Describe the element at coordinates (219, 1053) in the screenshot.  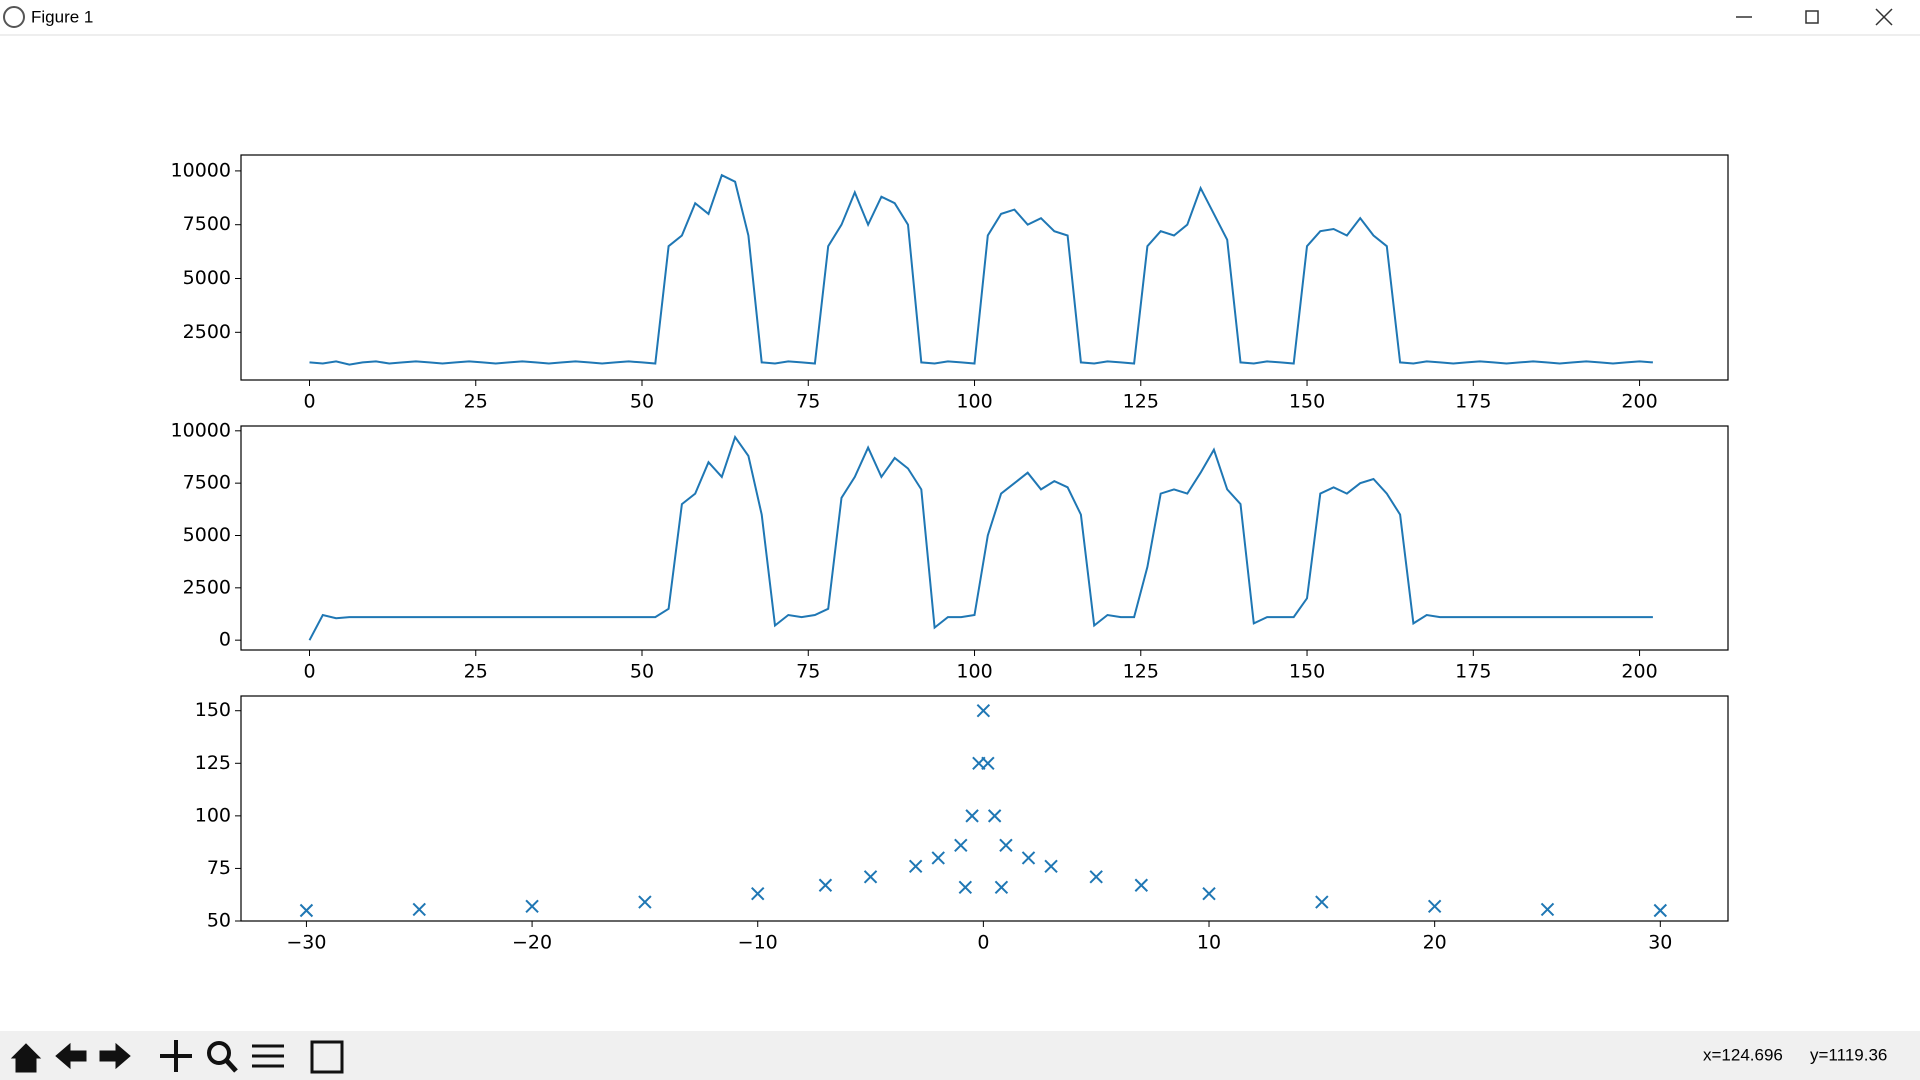
I see `zoom-button` at that location.